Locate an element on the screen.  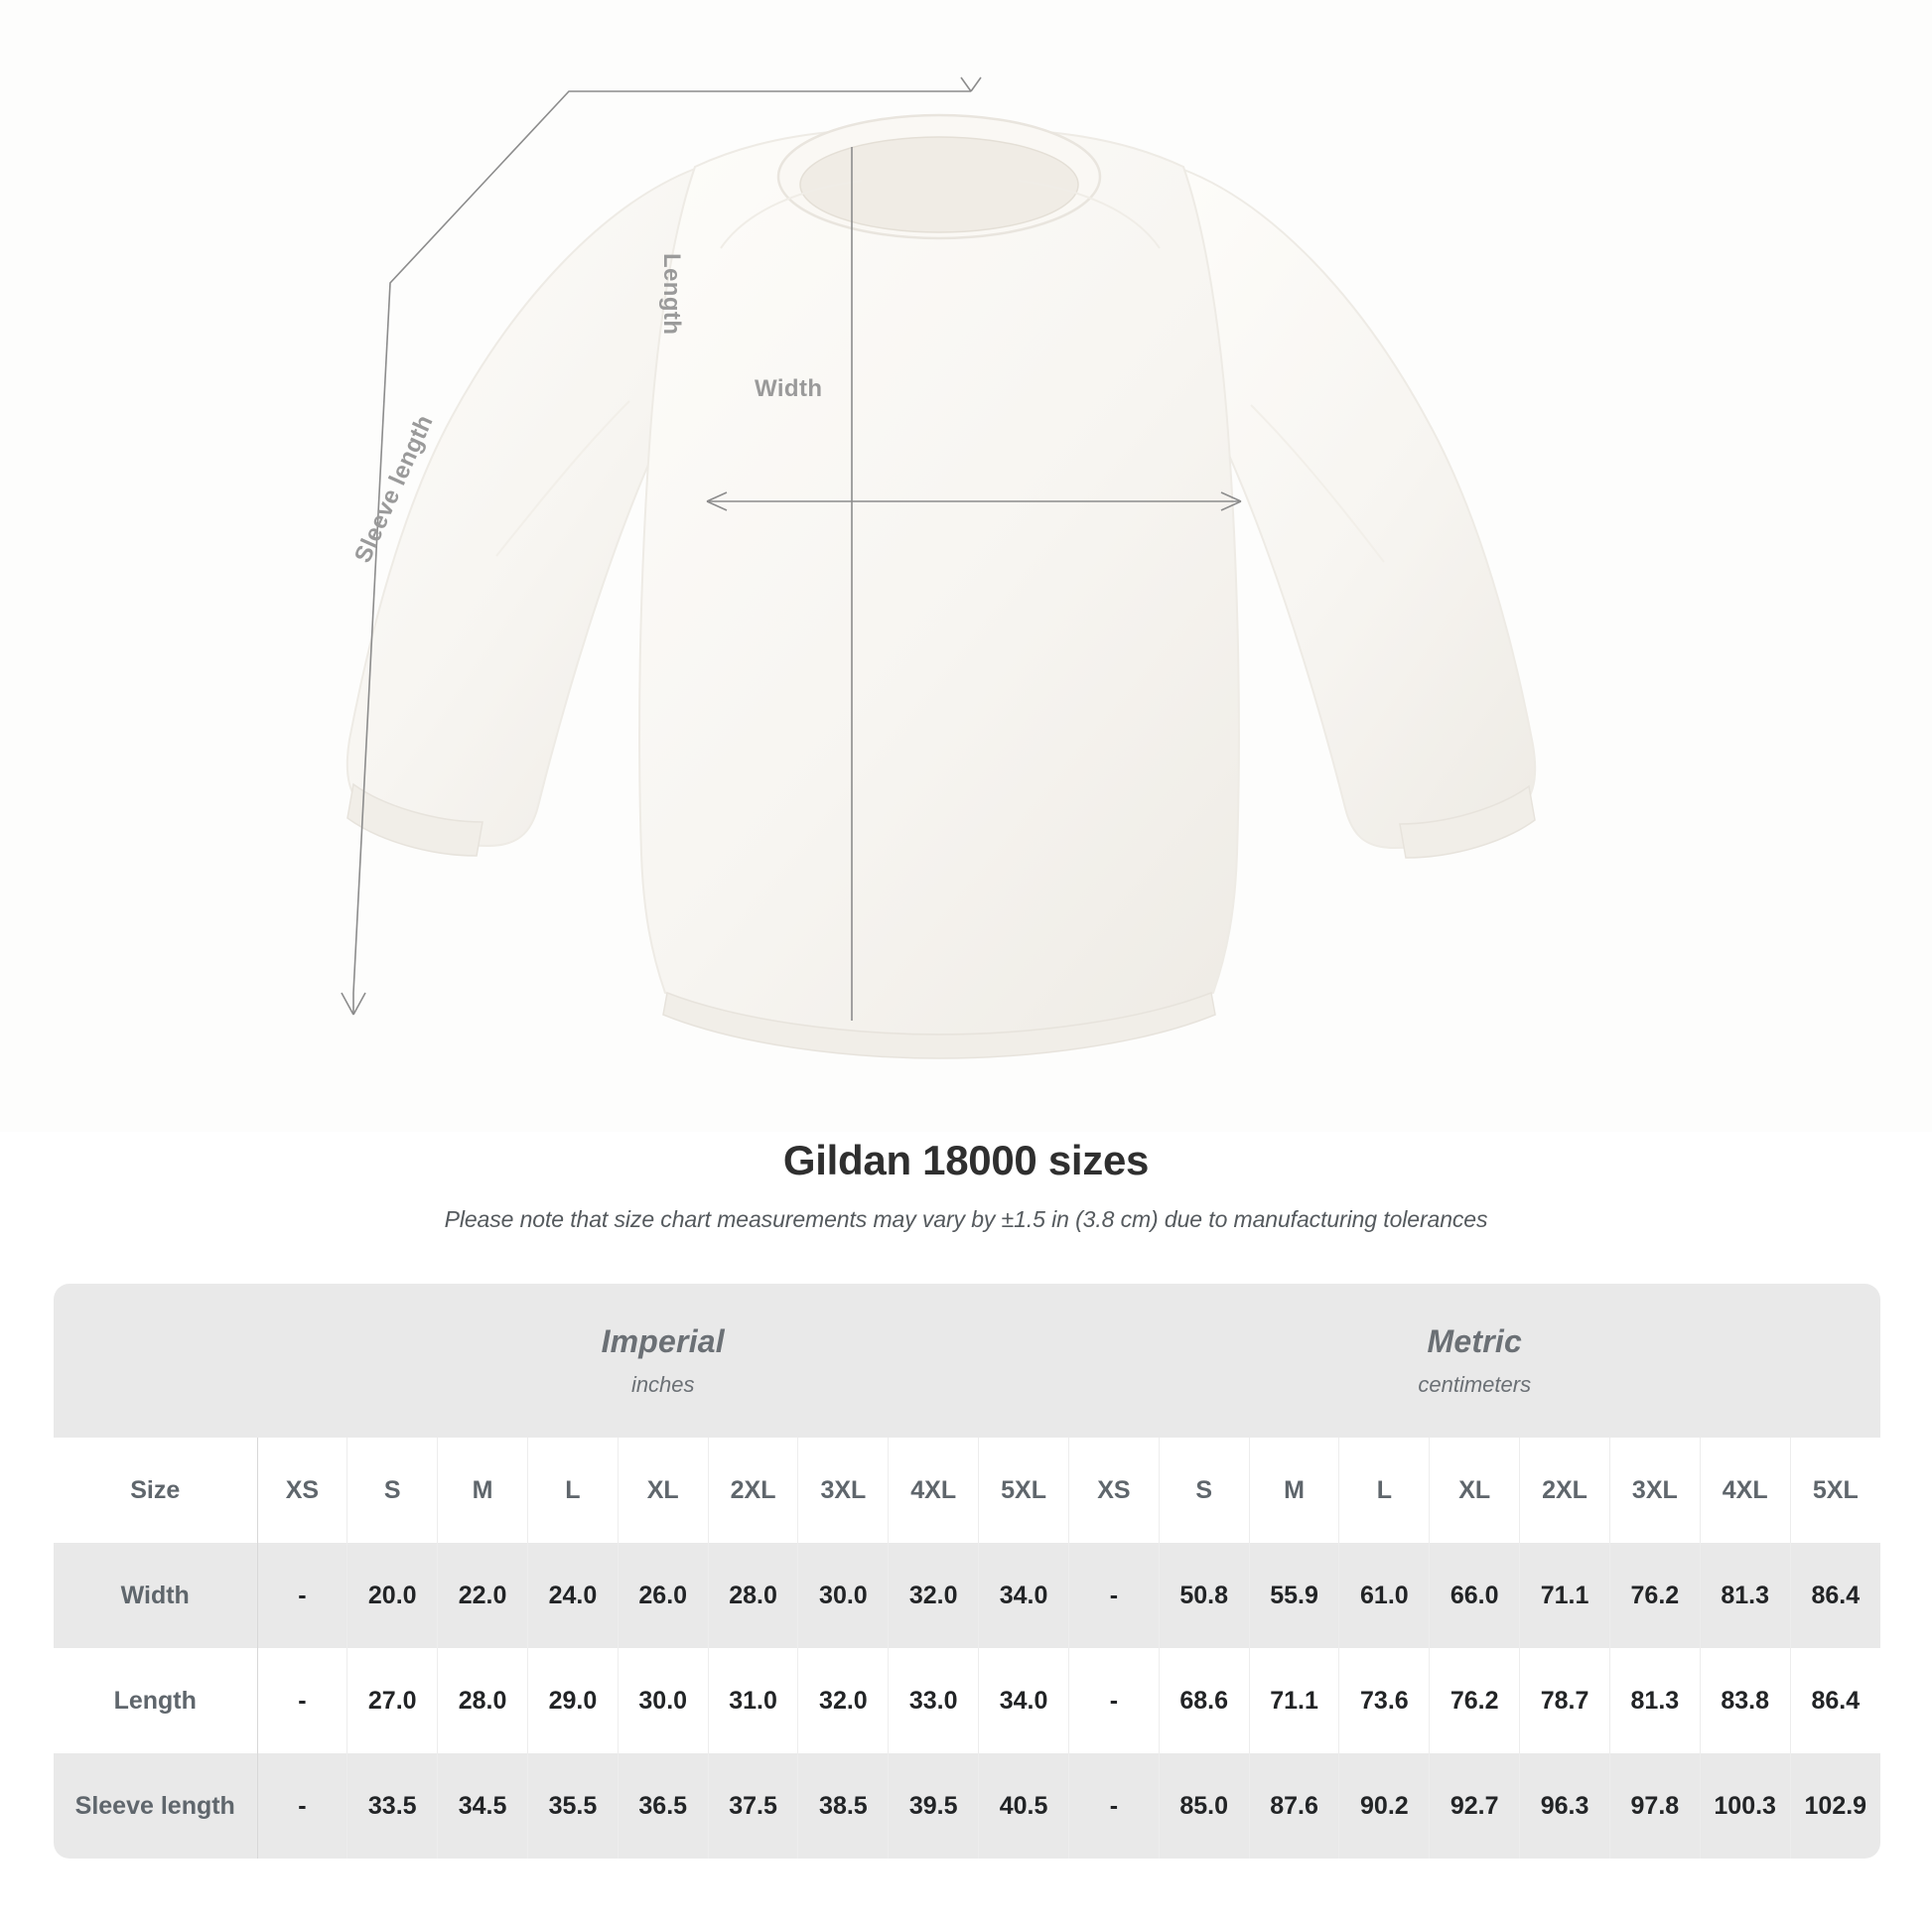
cell-length-imperial-s: 27.0 is located at coordinates (393, 1701).